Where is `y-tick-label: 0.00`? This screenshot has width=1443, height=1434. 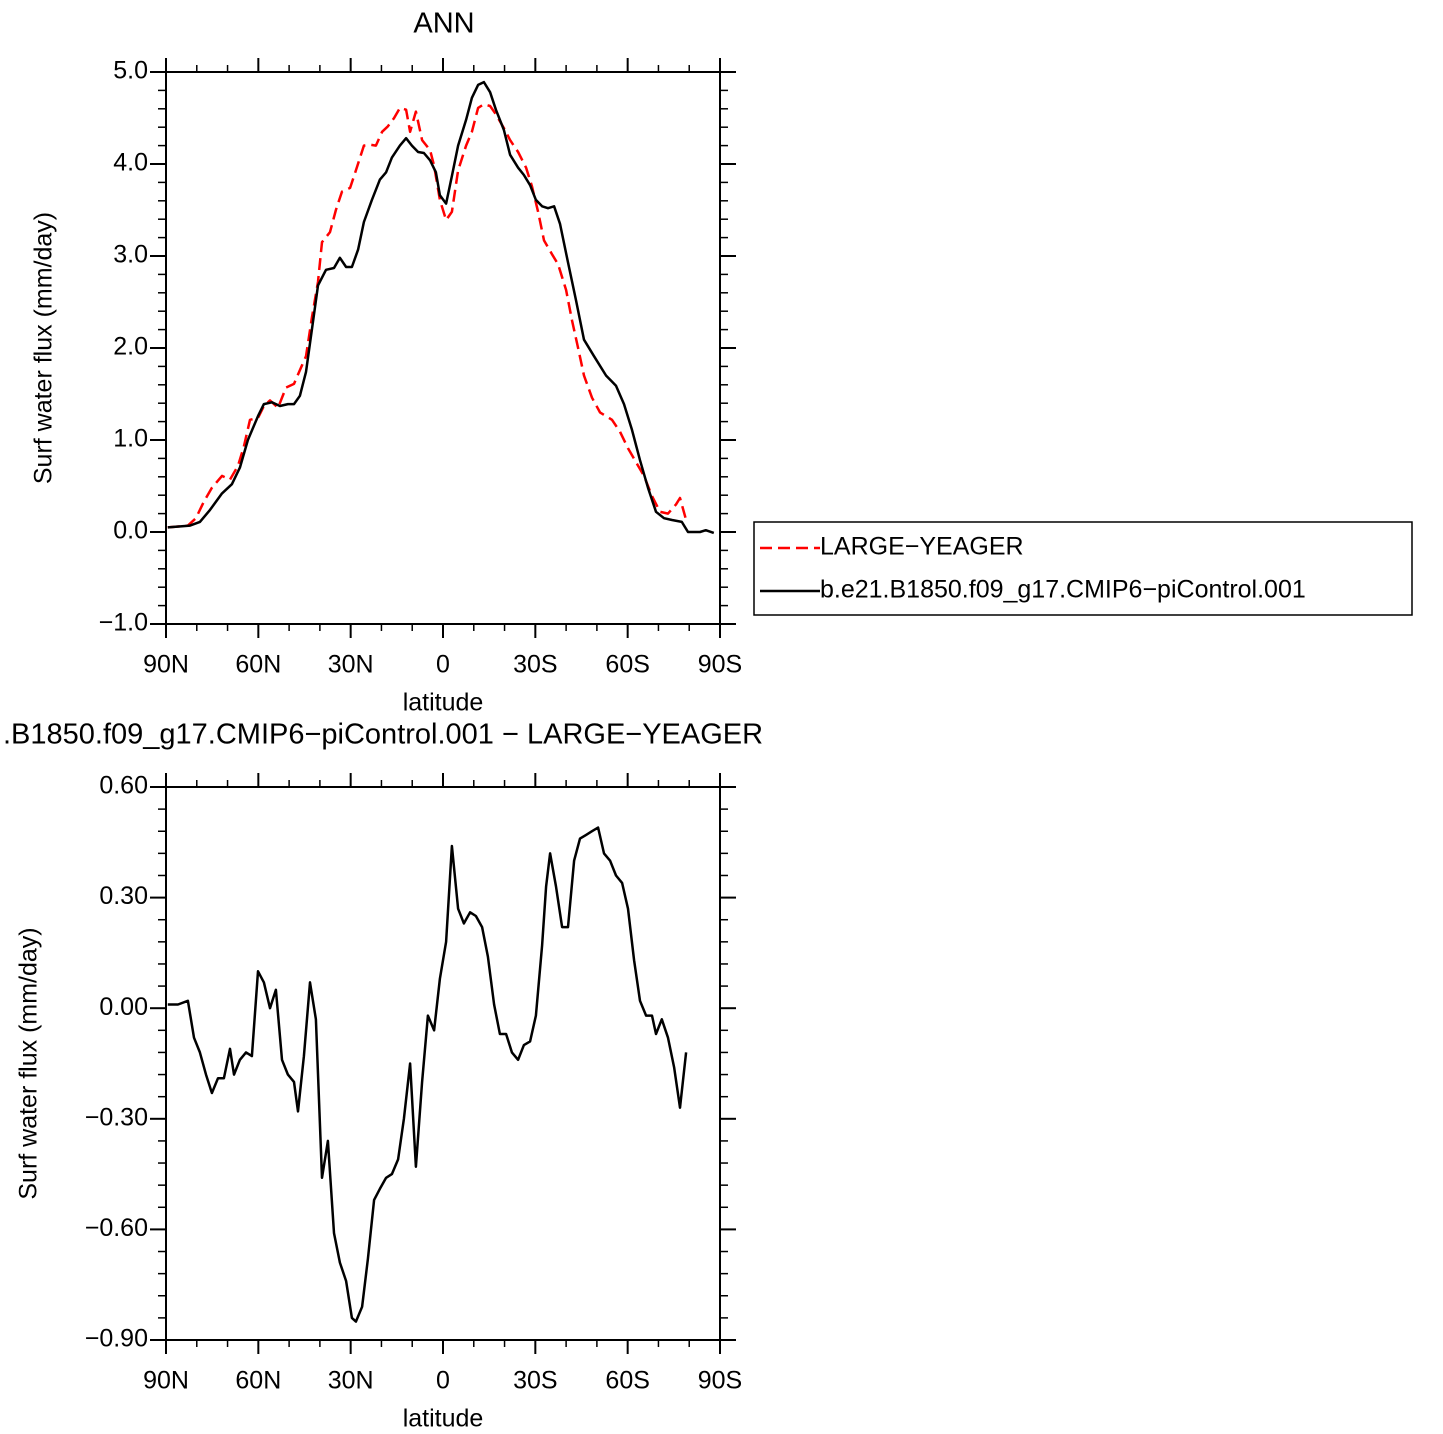 y-tick-label: 0.00 is located at coordinates (123, 1007).